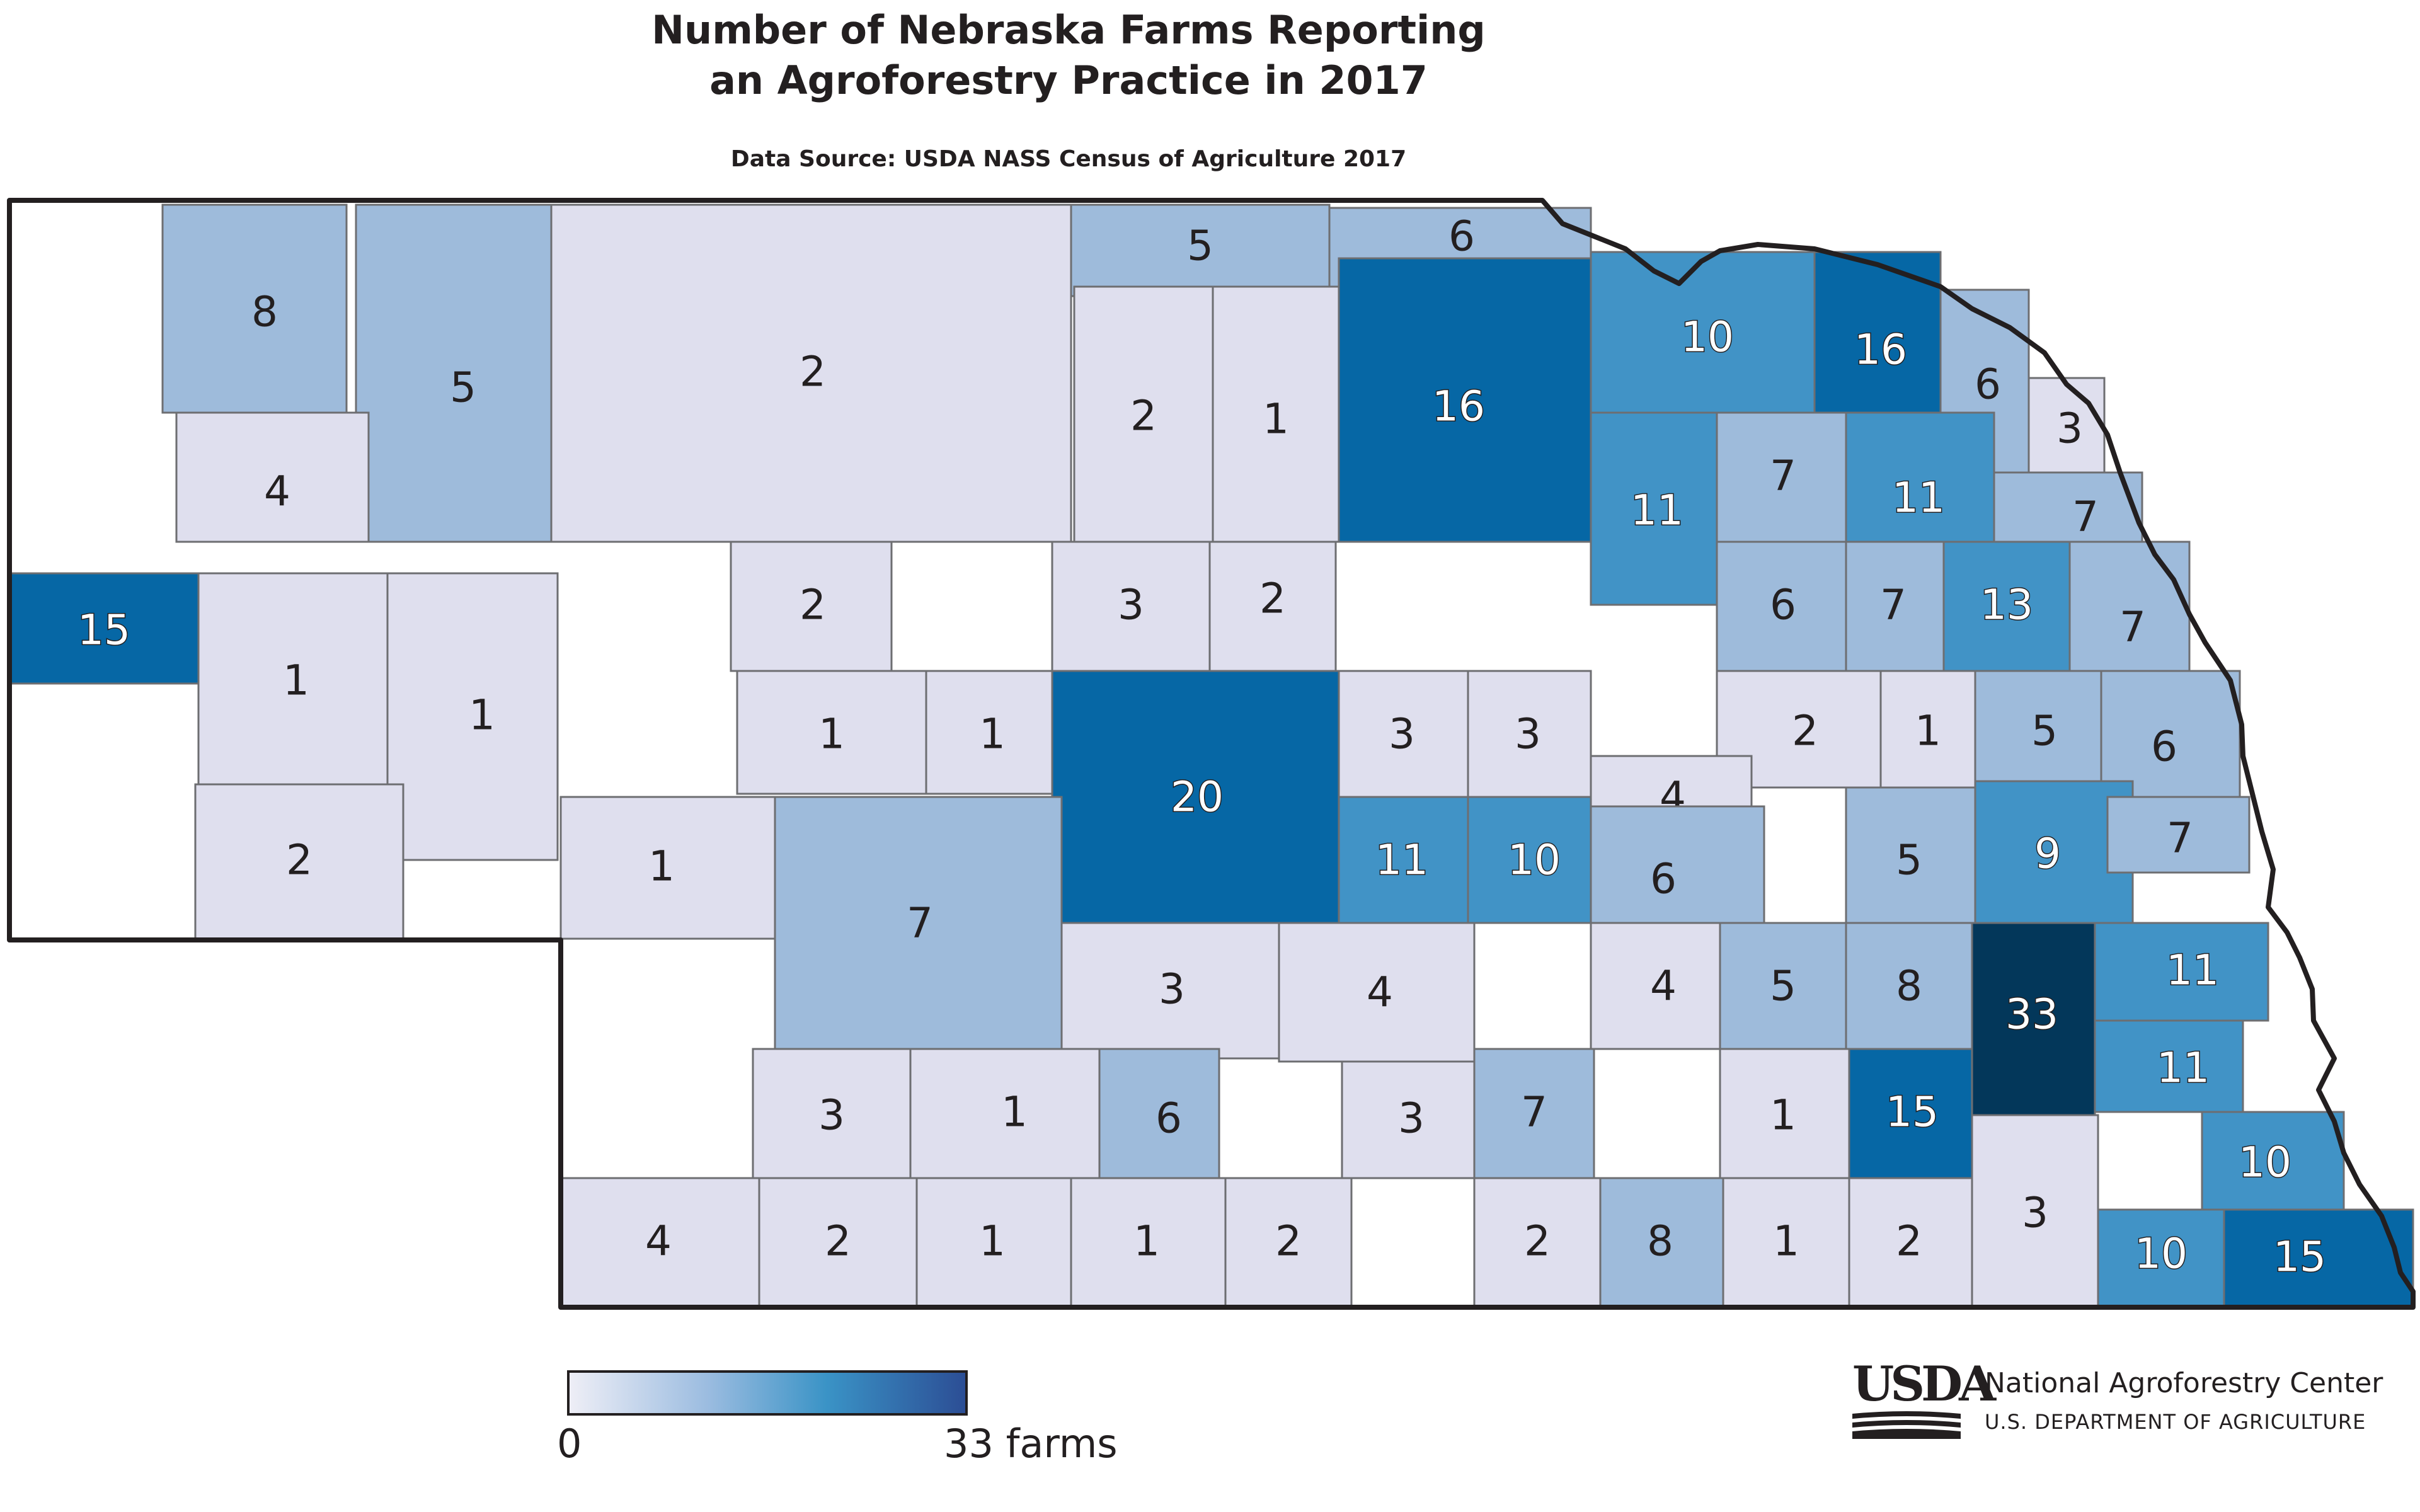  Describe the element at coordinates (1068, 30) in the screenshot. I see `title-line-1: Number of Nebraska Farms Reporting` at that location.